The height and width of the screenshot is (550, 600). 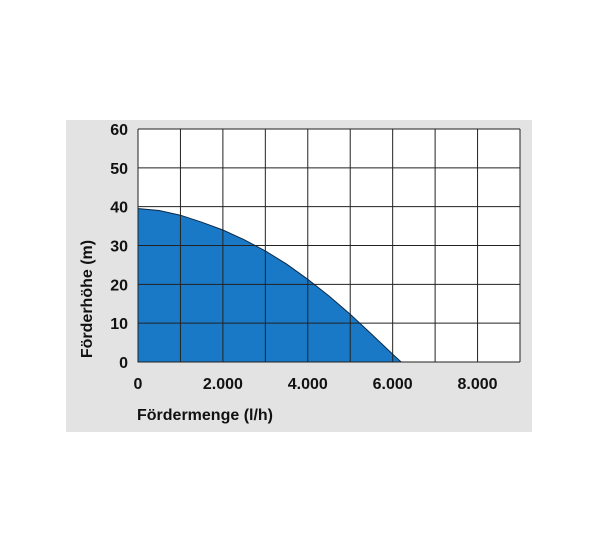 What do you see at coordinates (87, 299) in the screenshot?
I see `y-axis-label: Förderhöhe (m)` at bounding box center [87, 299].